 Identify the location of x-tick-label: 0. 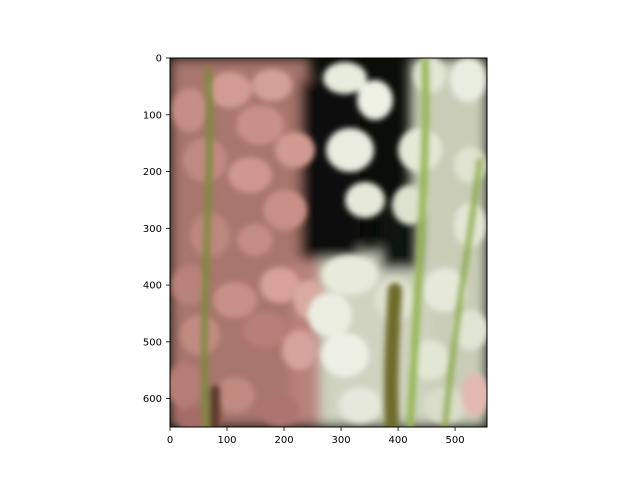
(170, 440).